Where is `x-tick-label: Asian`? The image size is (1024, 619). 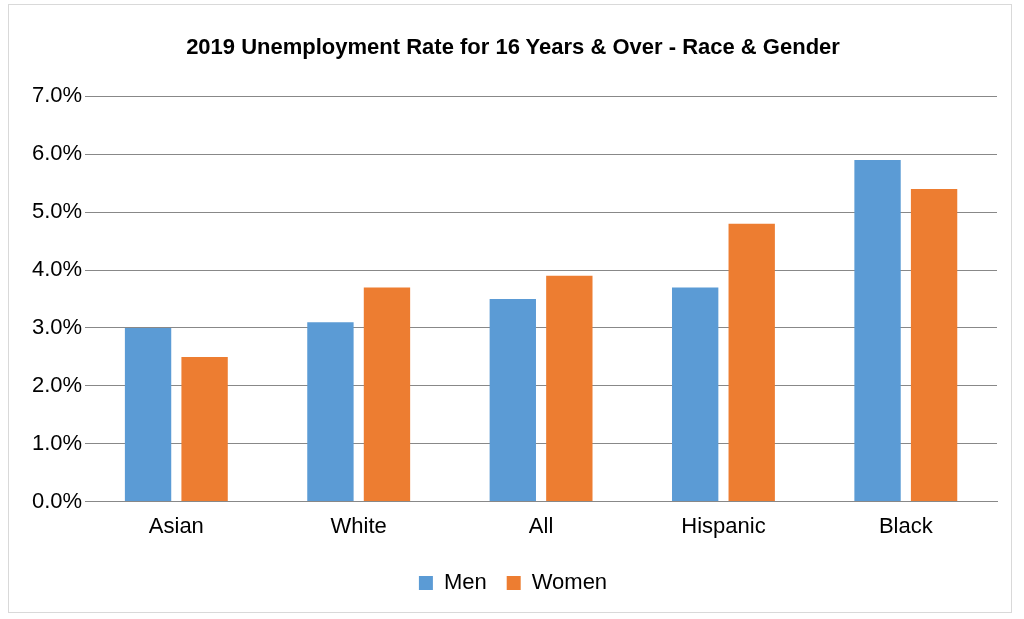
x-tick-label: Asian is located at coordinates (176, 525).